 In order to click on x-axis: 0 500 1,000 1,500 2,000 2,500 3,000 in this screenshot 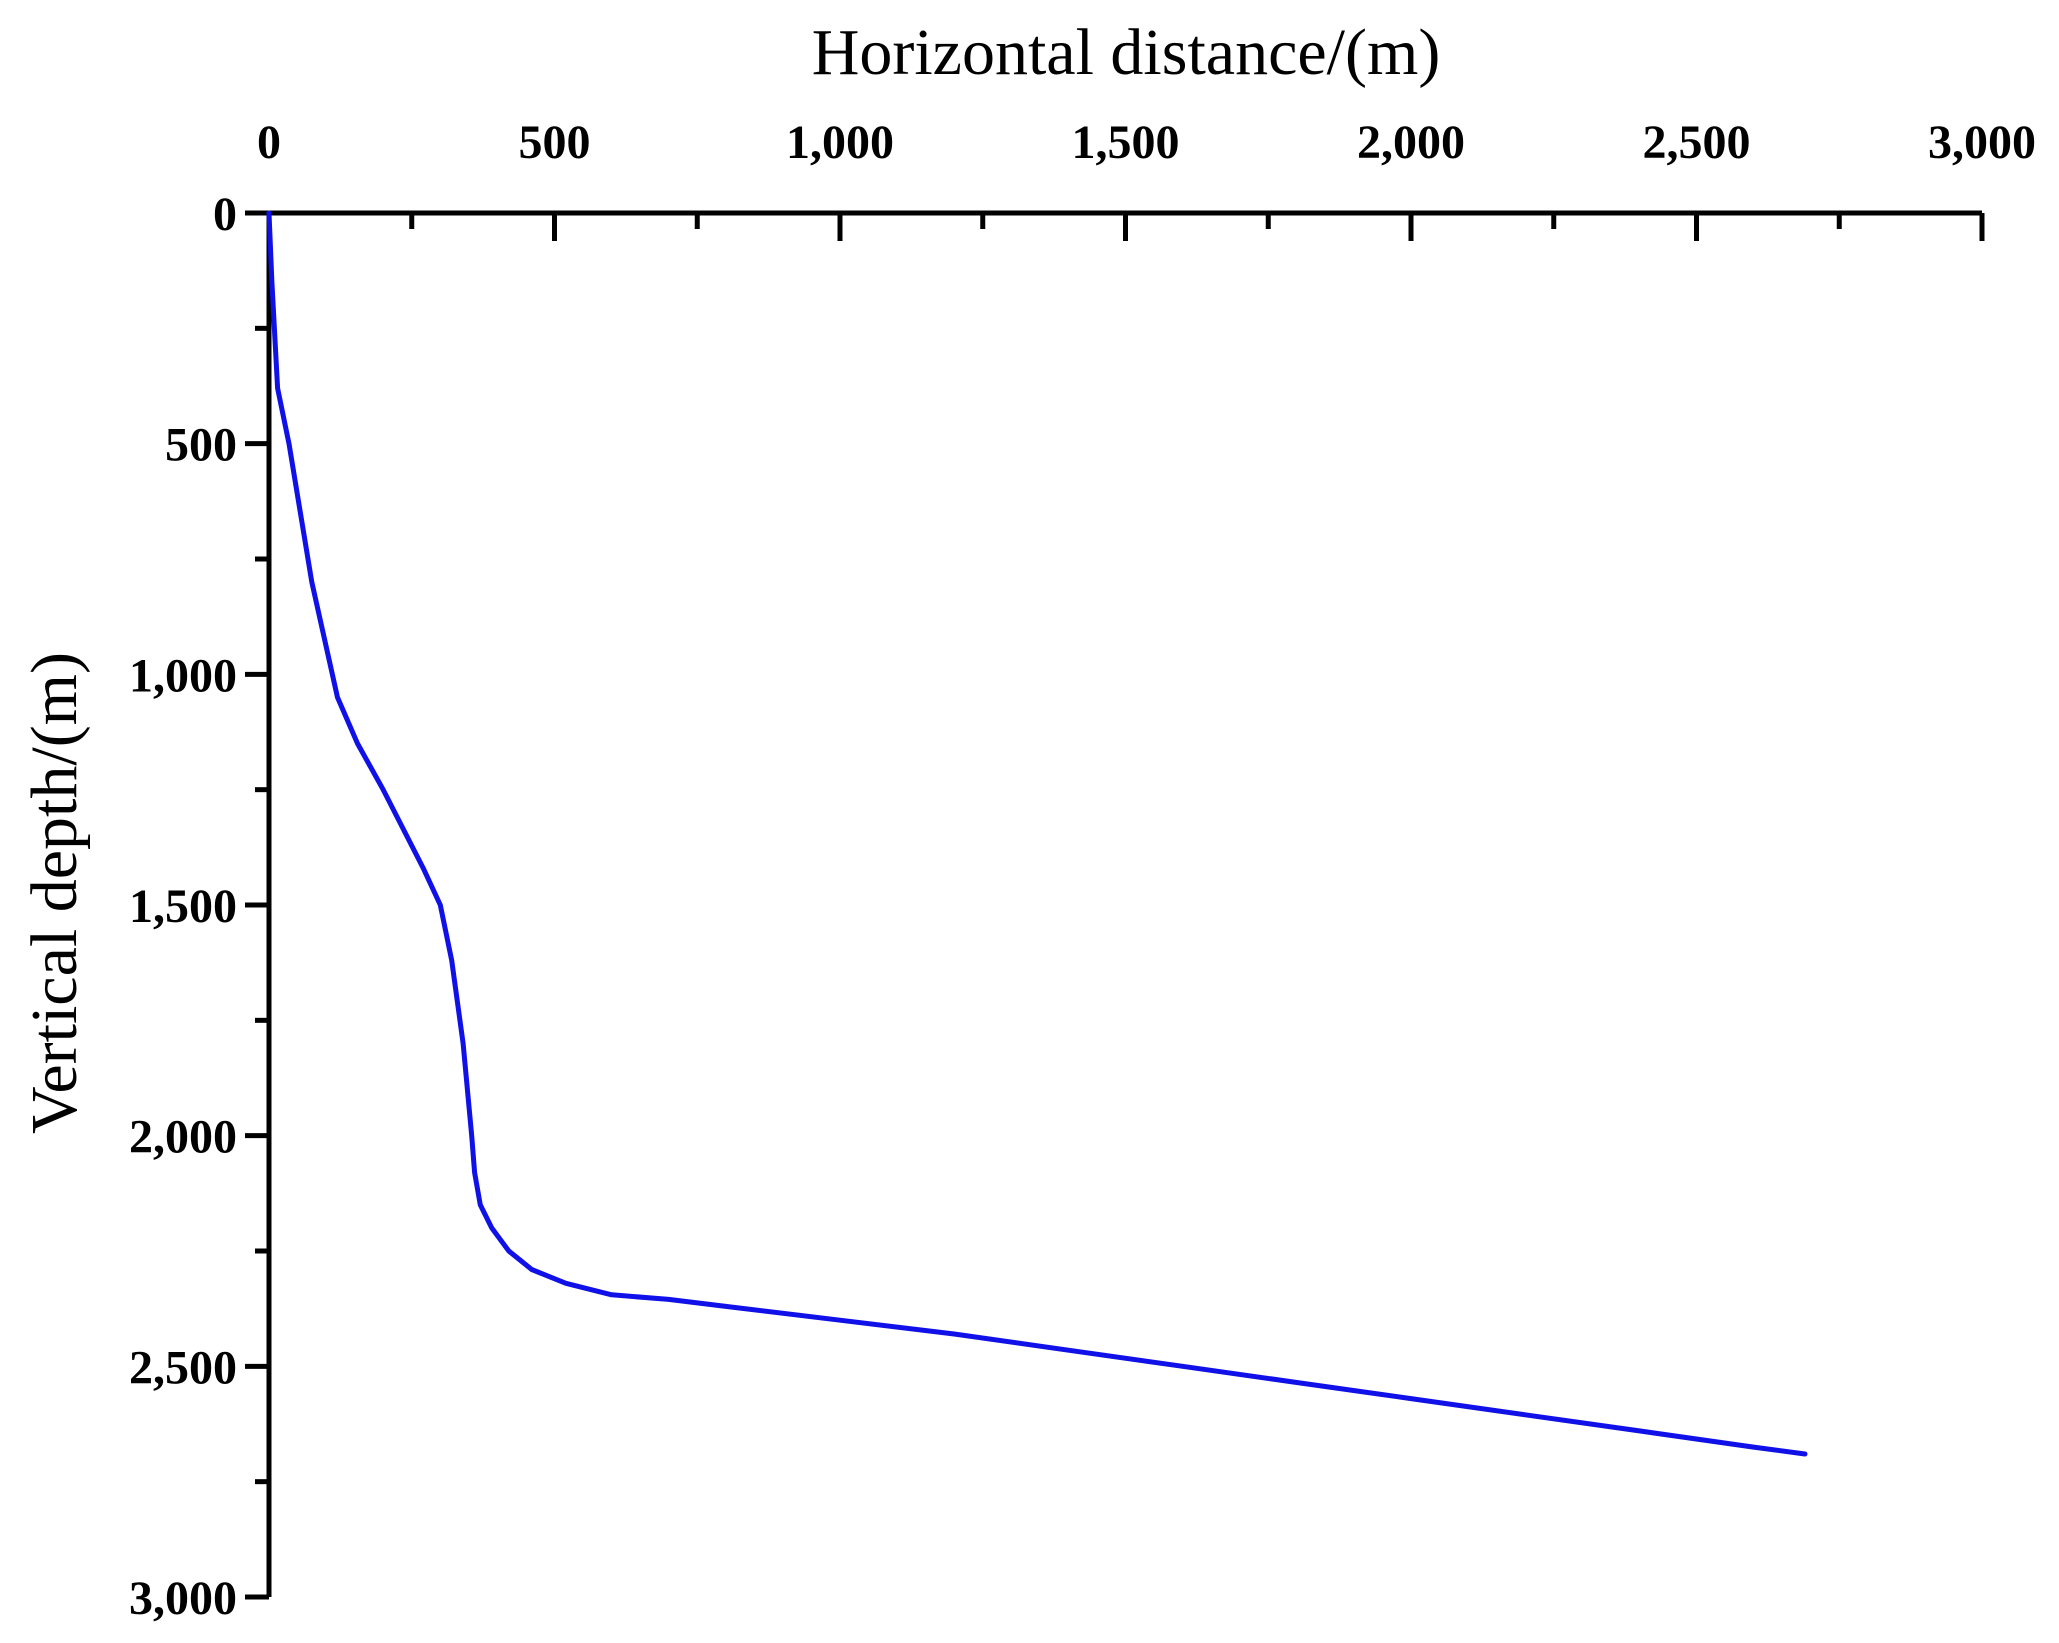, I will do `click(1146, 178)`.